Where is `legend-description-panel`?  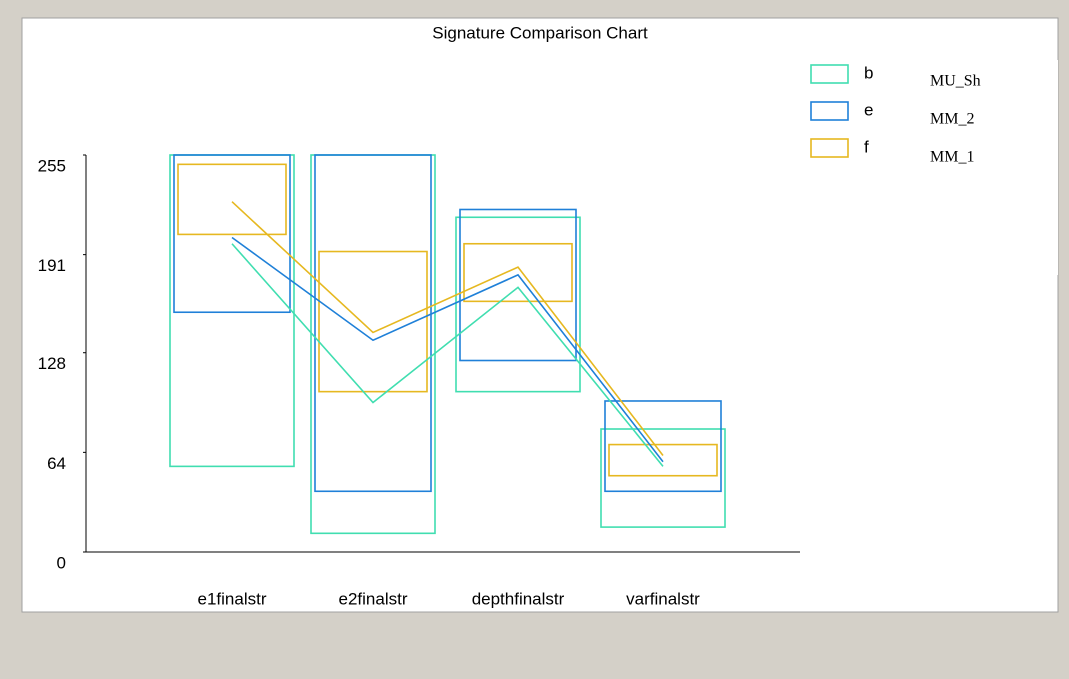 legend-description-panel is located at coordinates (986, 167).